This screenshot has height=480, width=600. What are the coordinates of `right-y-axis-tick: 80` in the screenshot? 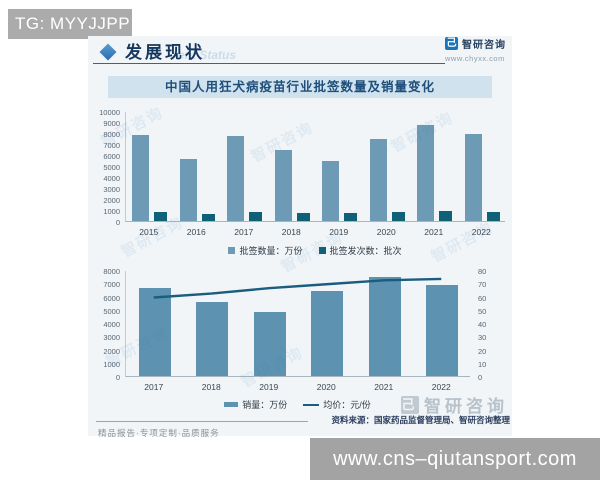 It's located at (482, 271).